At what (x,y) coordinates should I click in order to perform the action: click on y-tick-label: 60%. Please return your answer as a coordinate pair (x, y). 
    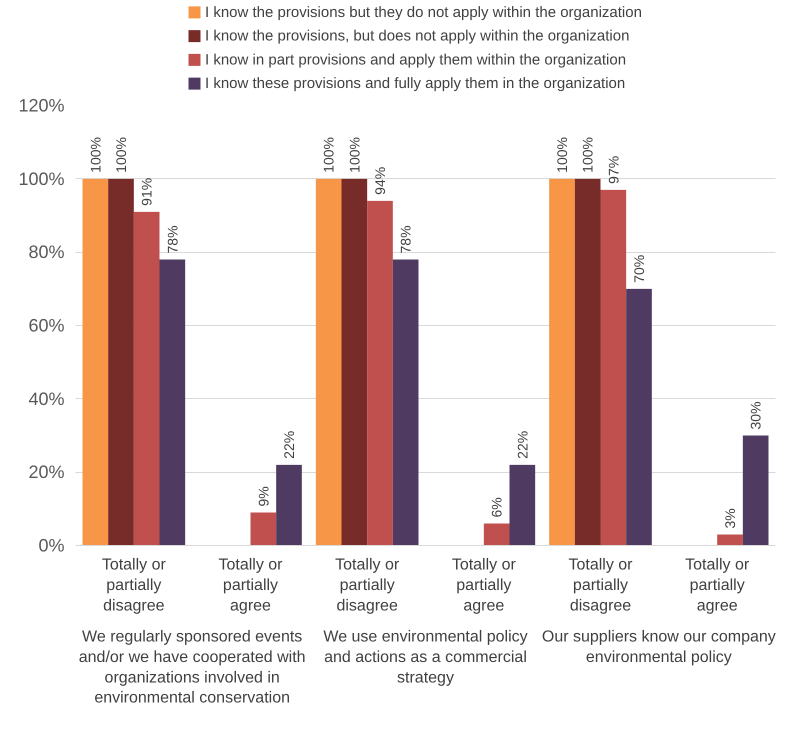
    Looking at the image, I should click on (46, 326).